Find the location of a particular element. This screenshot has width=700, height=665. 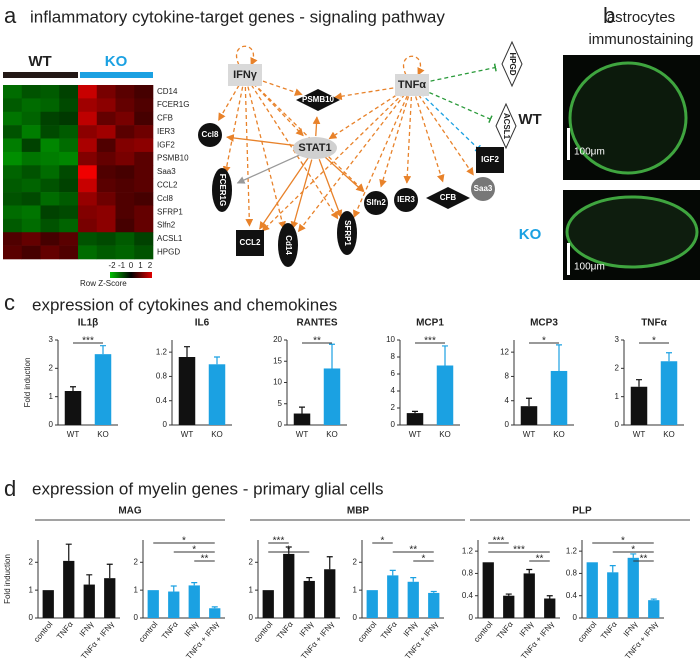

group-title: PLP is located at coordinates (582, 511).